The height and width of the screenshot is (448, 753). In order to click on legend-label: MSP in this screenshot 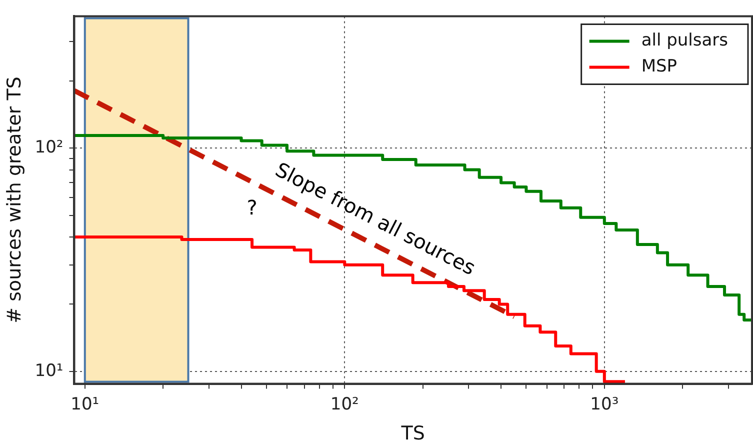, I will do `click(659, 66)`.